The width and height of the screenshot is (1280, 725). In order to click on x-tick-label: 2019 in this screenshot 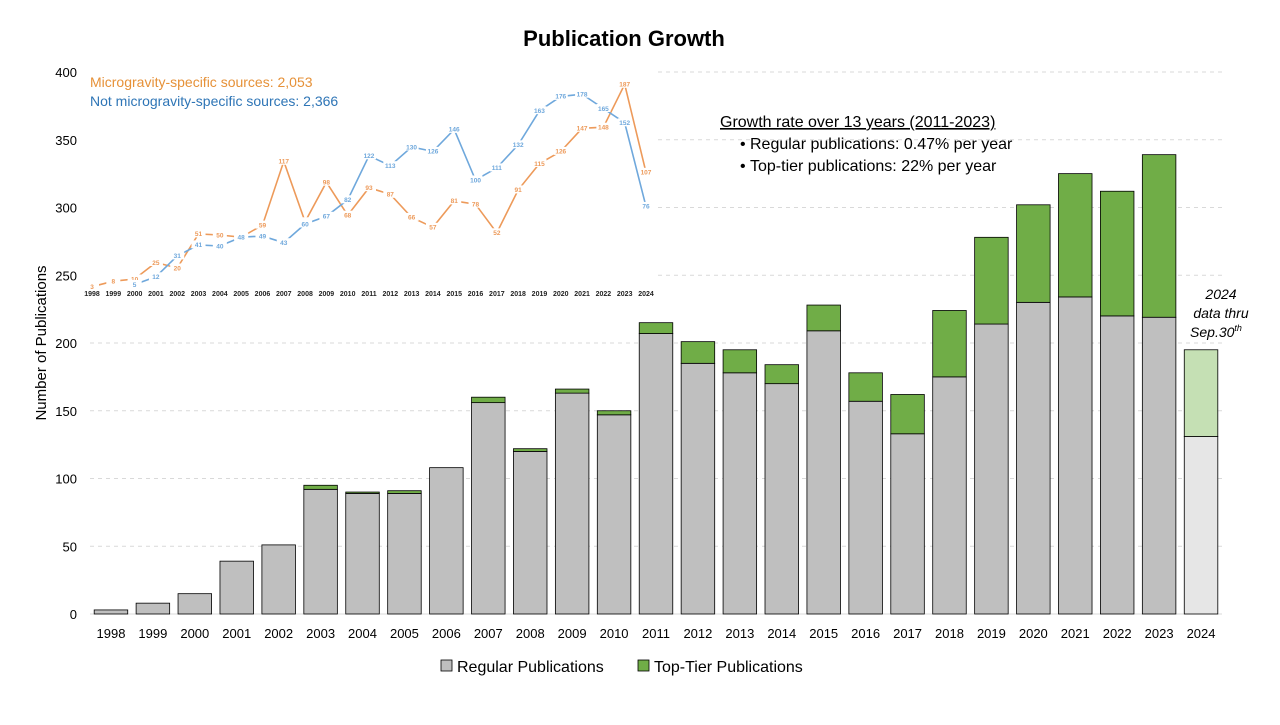, I will do `click(991, 633)`.